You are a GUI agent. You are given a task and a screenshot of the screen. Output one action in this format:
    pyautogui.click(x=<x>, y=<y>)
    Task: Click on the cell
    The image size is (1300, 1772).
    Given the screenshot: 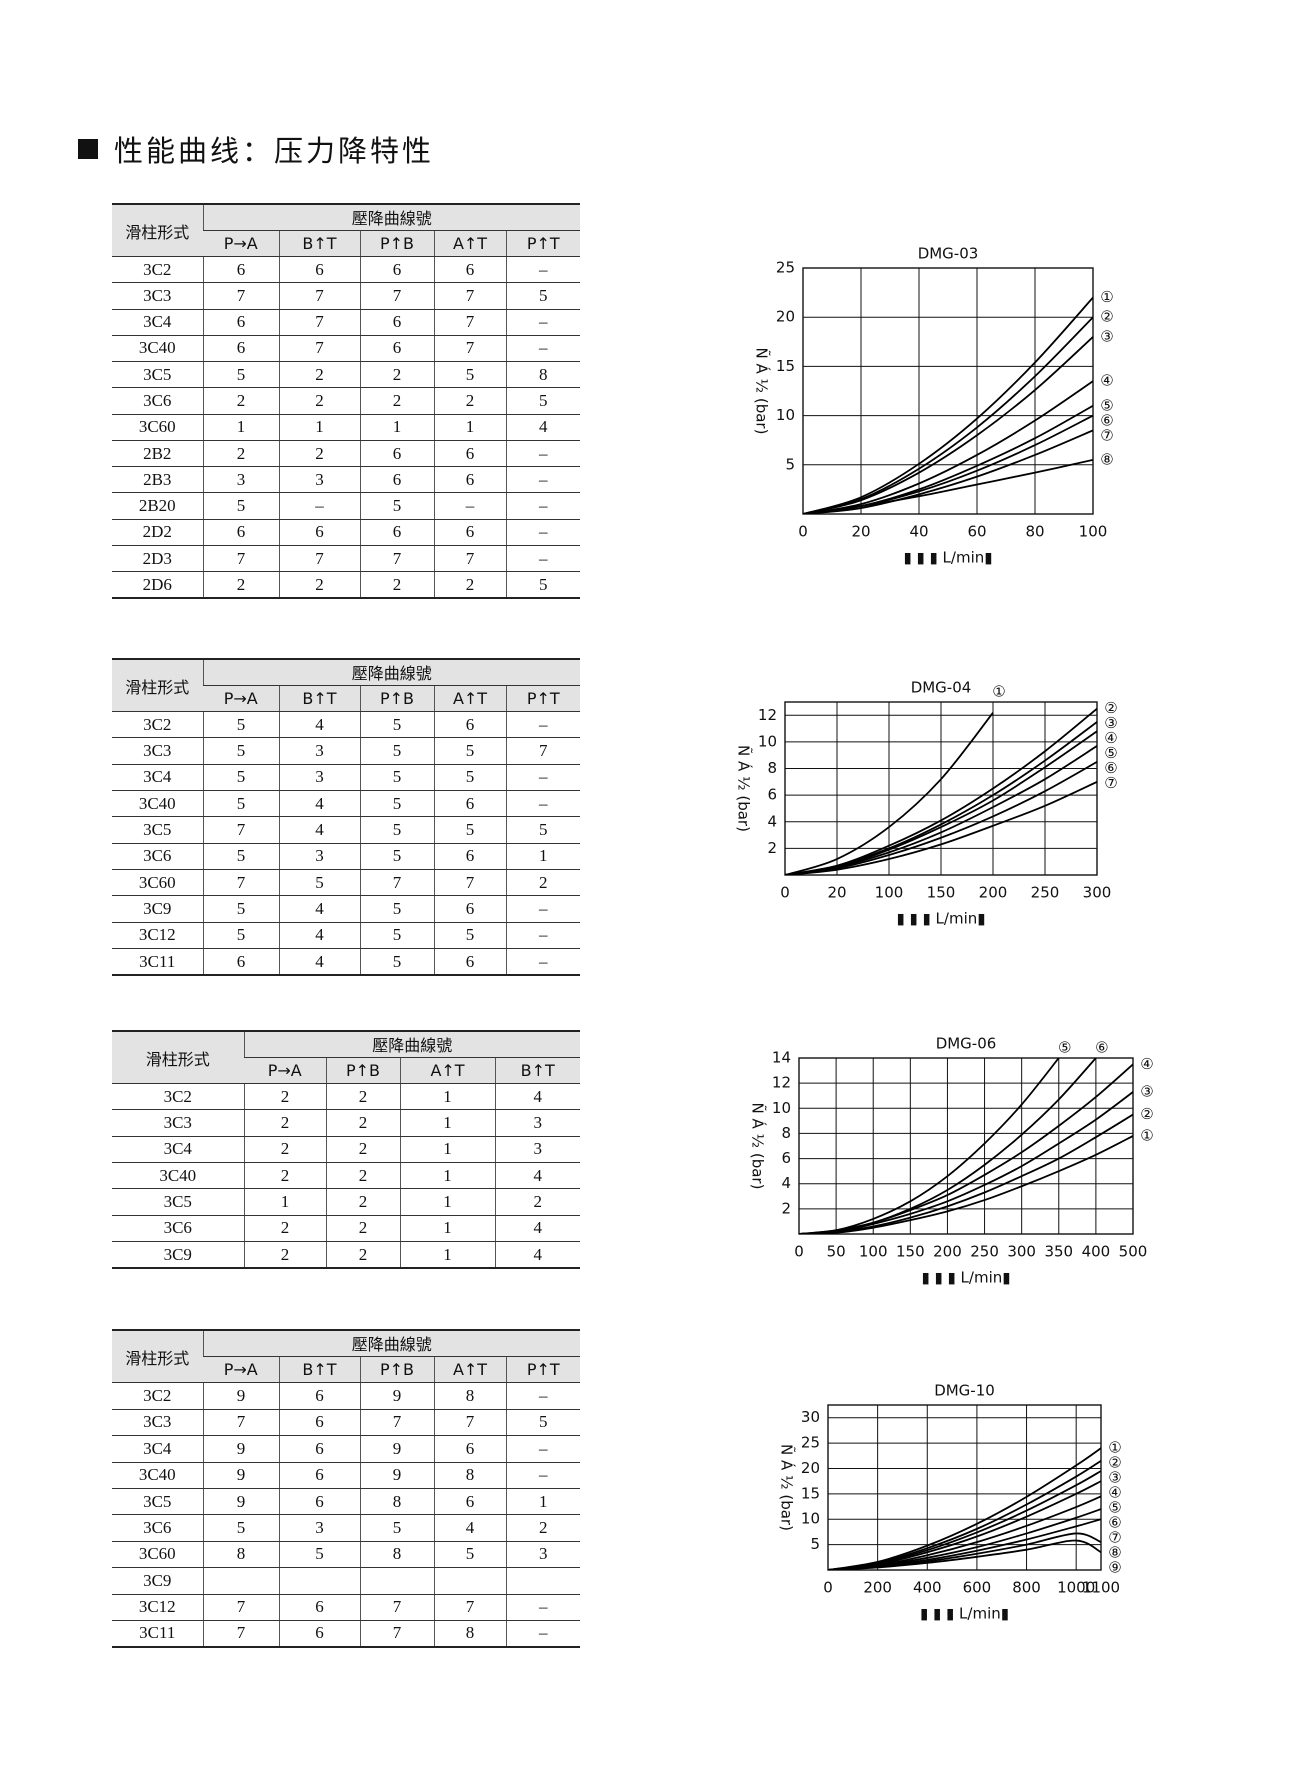 What is the action you would take?
    pyautogui.click(x=319, y=1581)
    